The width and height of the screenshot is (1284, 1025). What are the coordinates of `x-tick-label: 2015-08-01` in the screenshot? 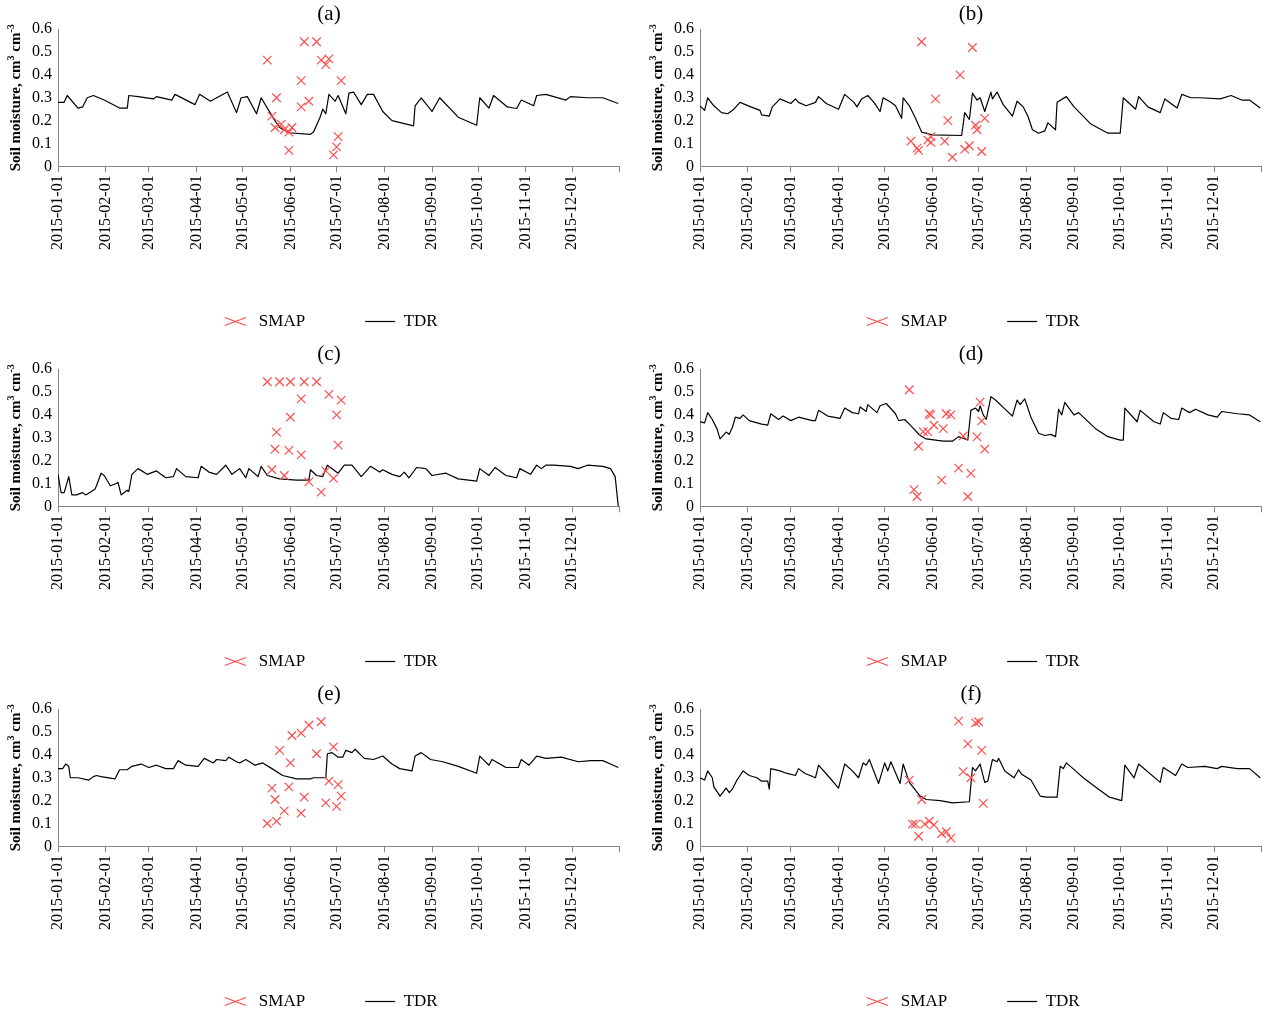 It's located at (1025, 552).